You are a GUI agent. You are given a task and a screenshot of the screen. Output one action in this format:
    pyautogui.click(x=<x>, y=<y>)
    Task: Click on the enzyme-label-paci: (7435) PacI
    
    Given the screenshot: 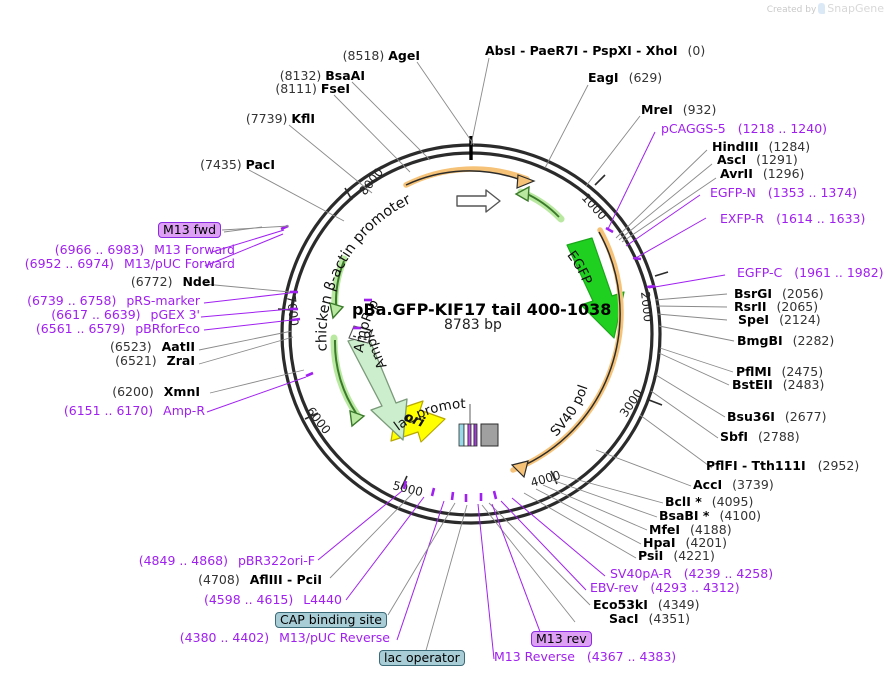 What is the action you would take?
    pyautogui.click(x=237, y=164)
    